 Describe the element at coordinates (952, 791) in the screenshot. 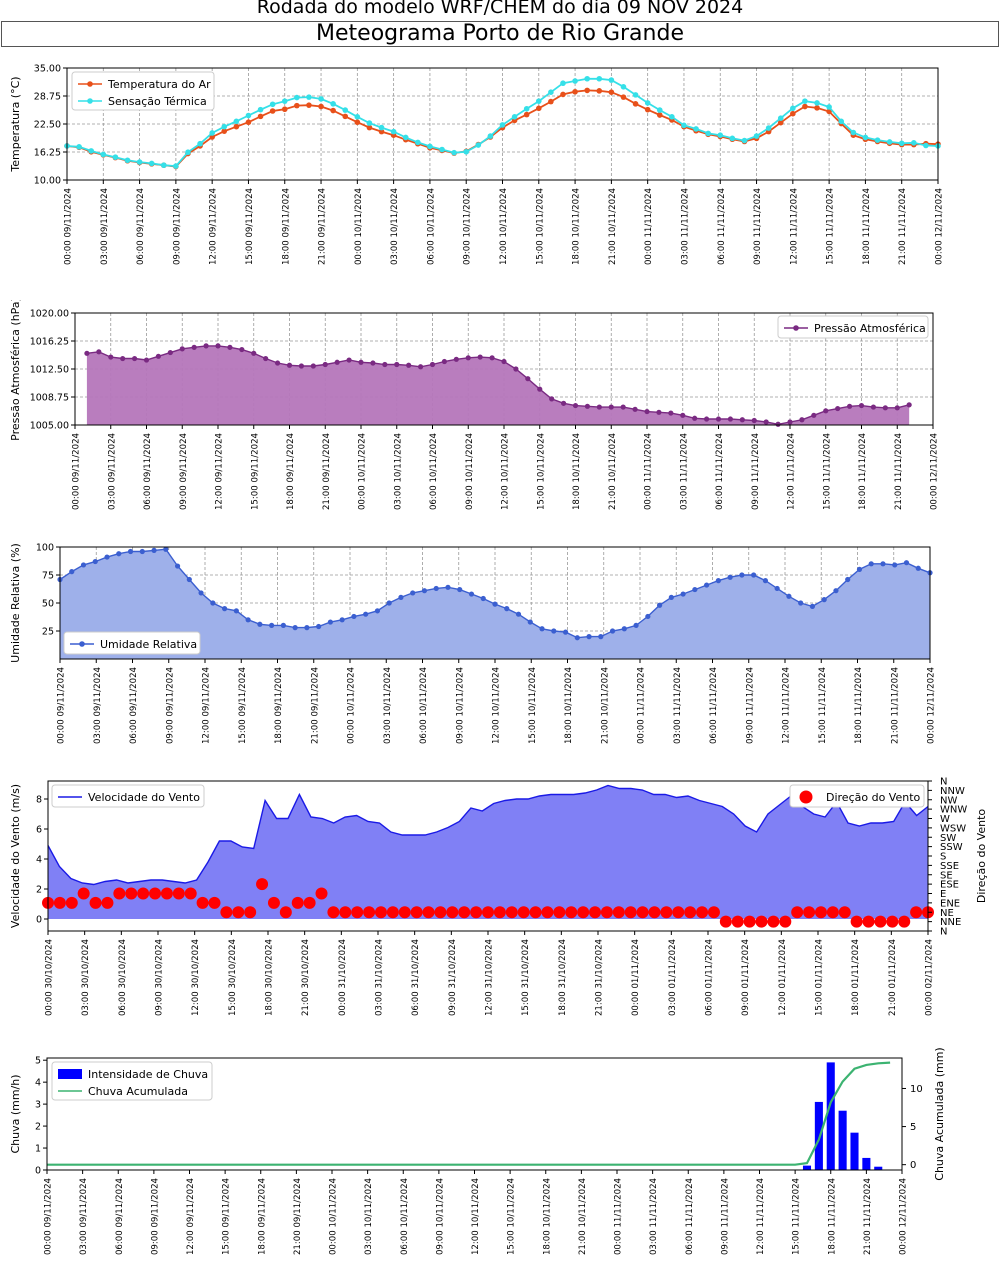

I see `y2-tick-label: NNW` at that location.